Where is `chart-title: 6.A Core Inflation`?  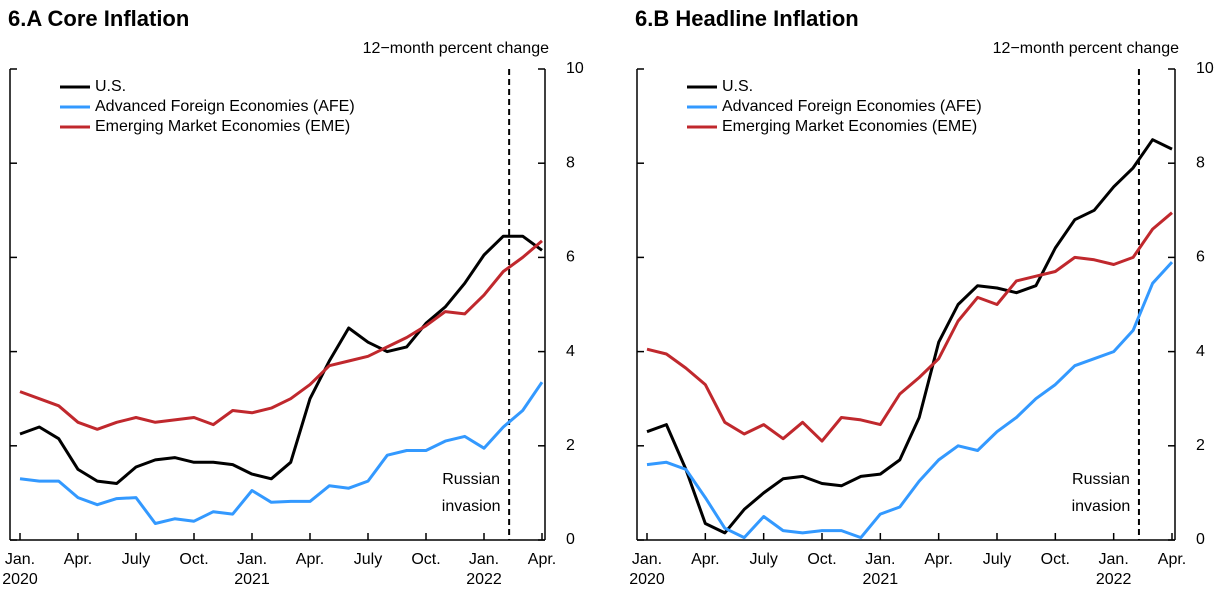
chart-title: 6.A Core Inflation is located at coordinates (98, 18).